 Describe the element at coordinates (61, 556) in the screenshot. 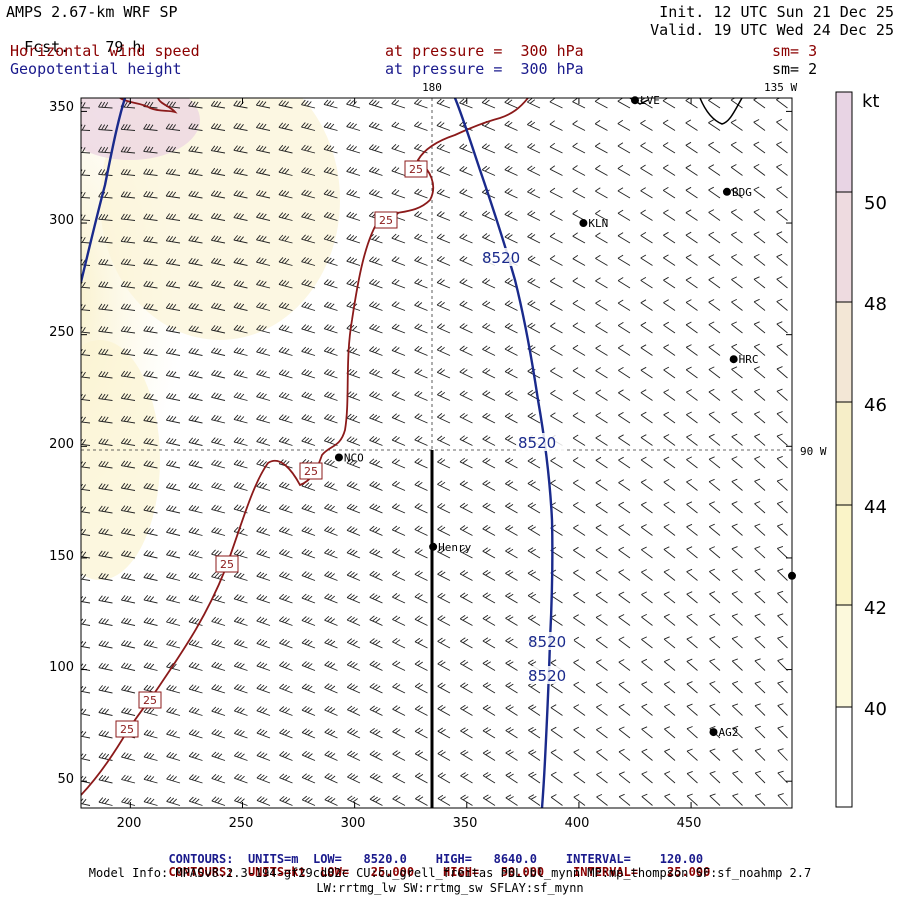

I see `y-tick-label: 150` at that location.